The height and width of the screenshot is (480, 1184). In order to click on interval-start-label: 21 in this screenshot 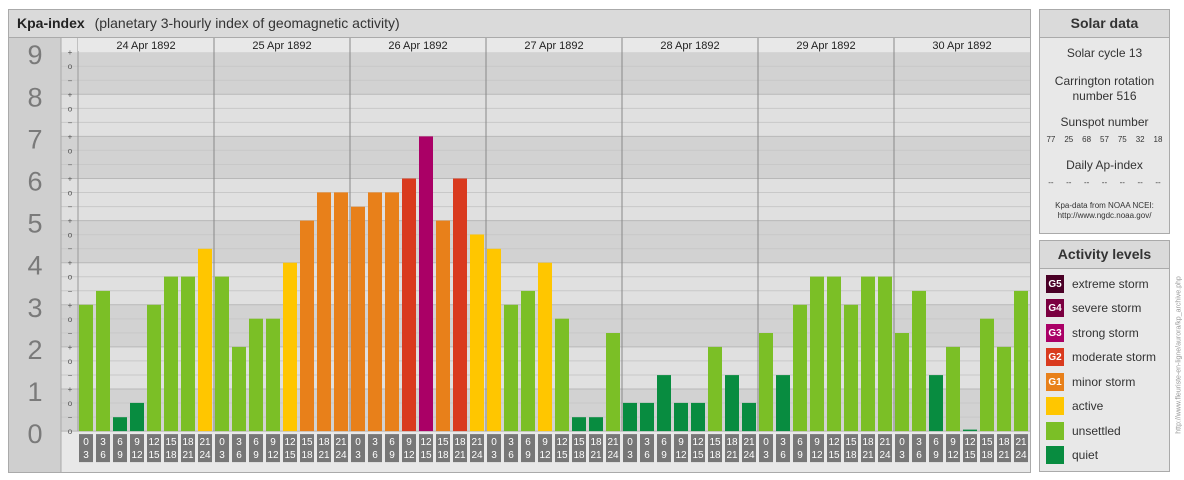, I will do `click(749, 442)`.